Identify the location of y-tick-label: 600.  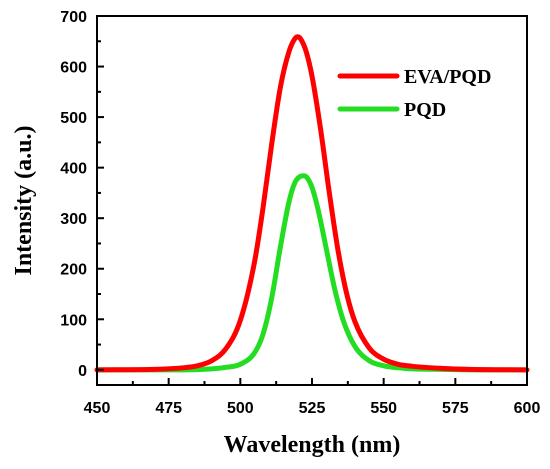
(73, 68).